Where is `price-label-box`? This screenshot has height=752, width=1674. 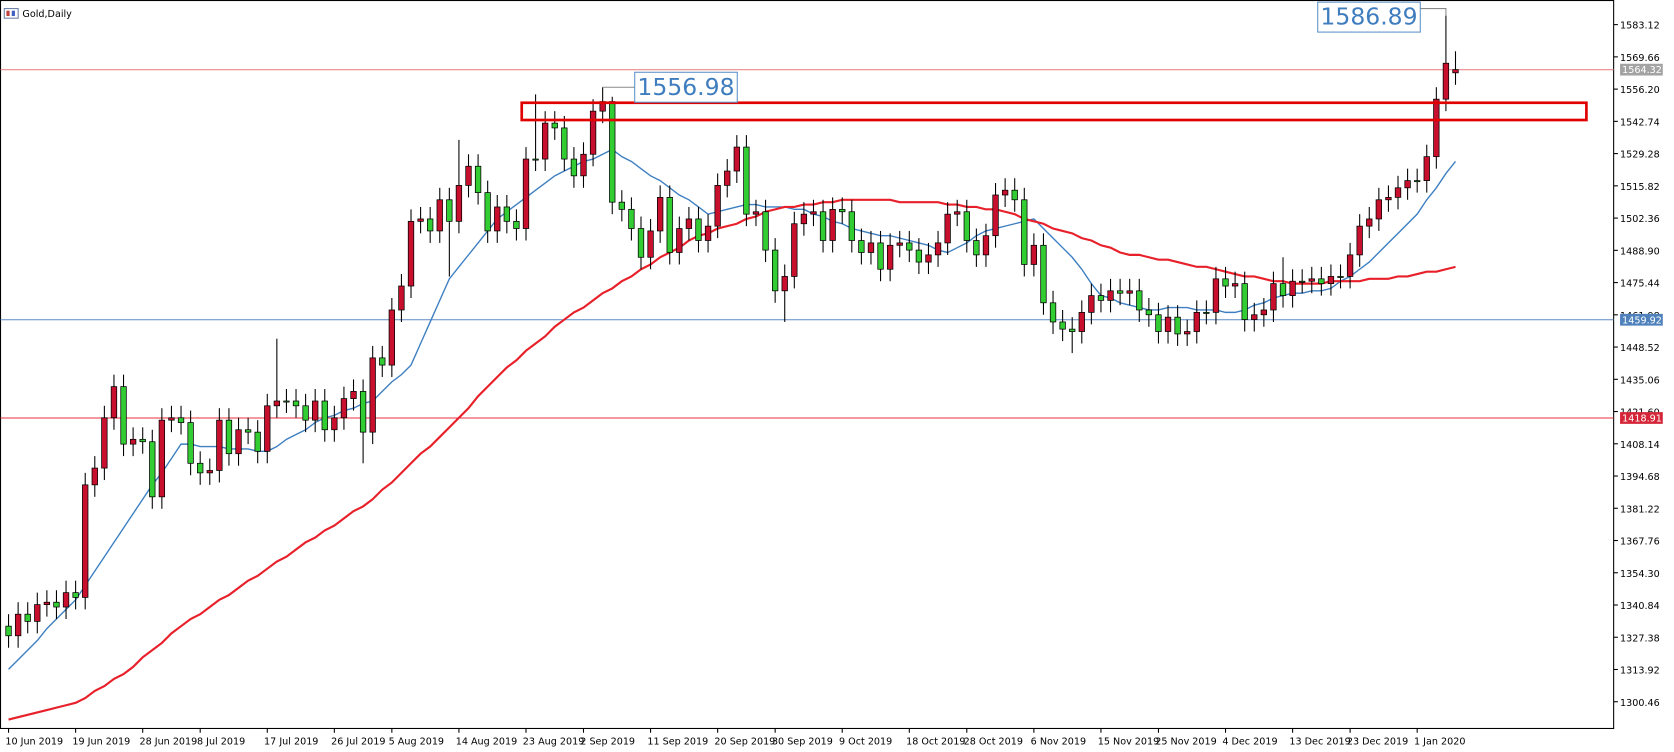 price-label-box is located at coordinates (1641, 418).